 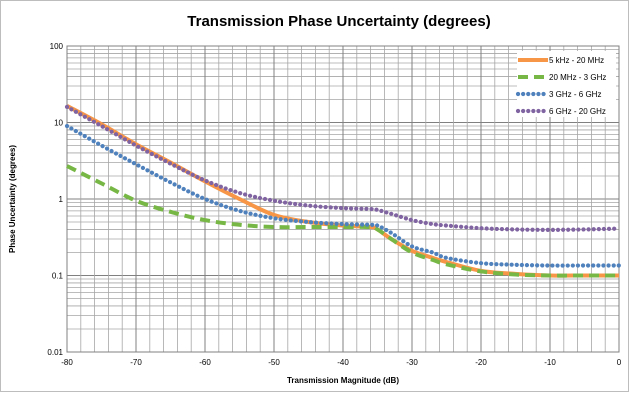 What do you see at coordinates (338, 21) in the screenshot?
I see `chart-title: Transmission Phase Uncertainty (degrees)` at bounding box center [338, 21].